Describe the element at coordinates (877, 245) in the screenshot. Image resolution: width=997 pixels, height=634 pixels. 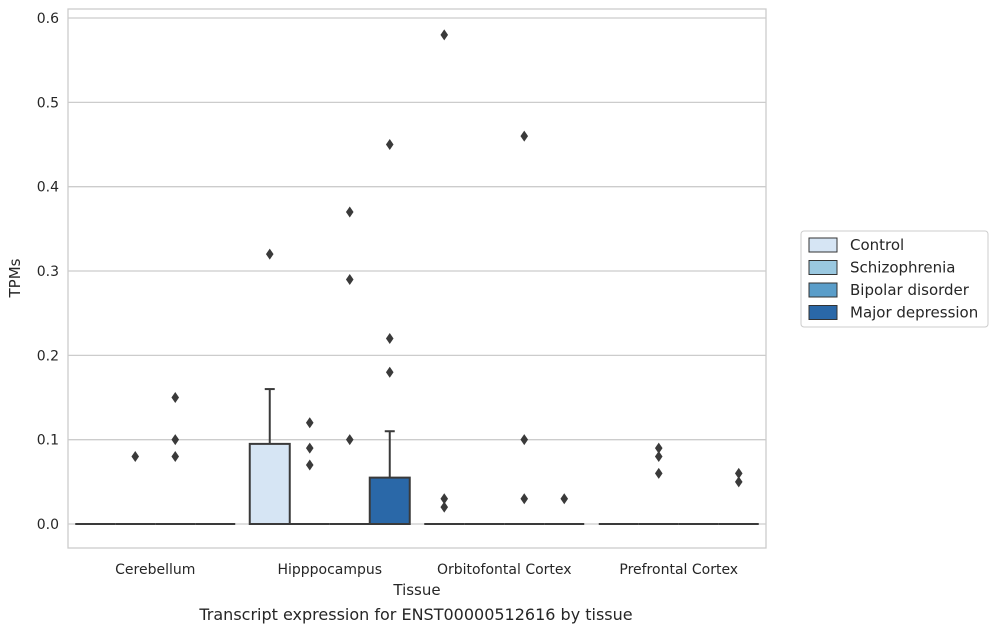
I see `legend-entry-label: Control` at that location.